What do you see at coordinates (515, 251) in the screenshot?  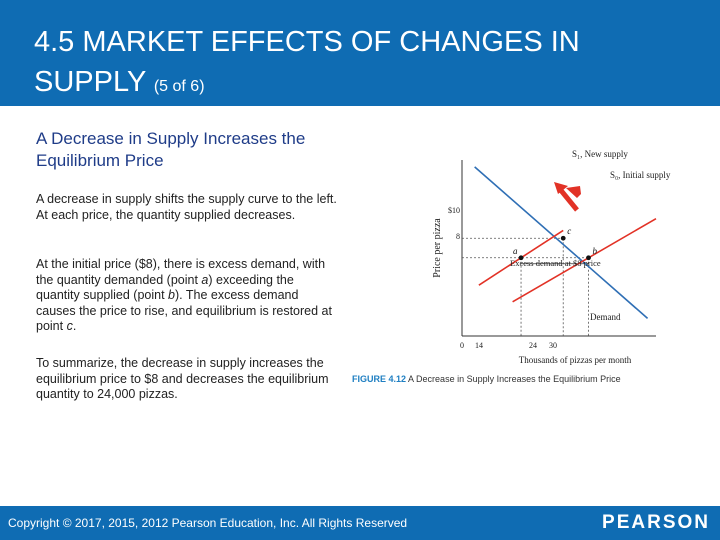 I see `point-label-a: a` at bounding box center [515, 251].